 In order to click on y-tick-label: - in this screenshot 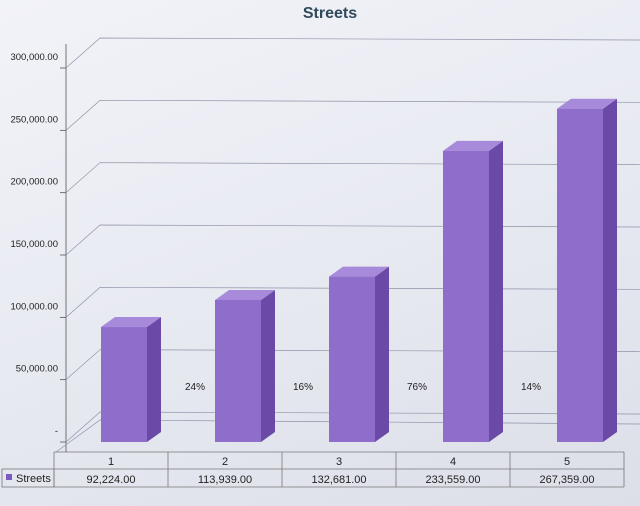, I will do `click(56, 431)`.